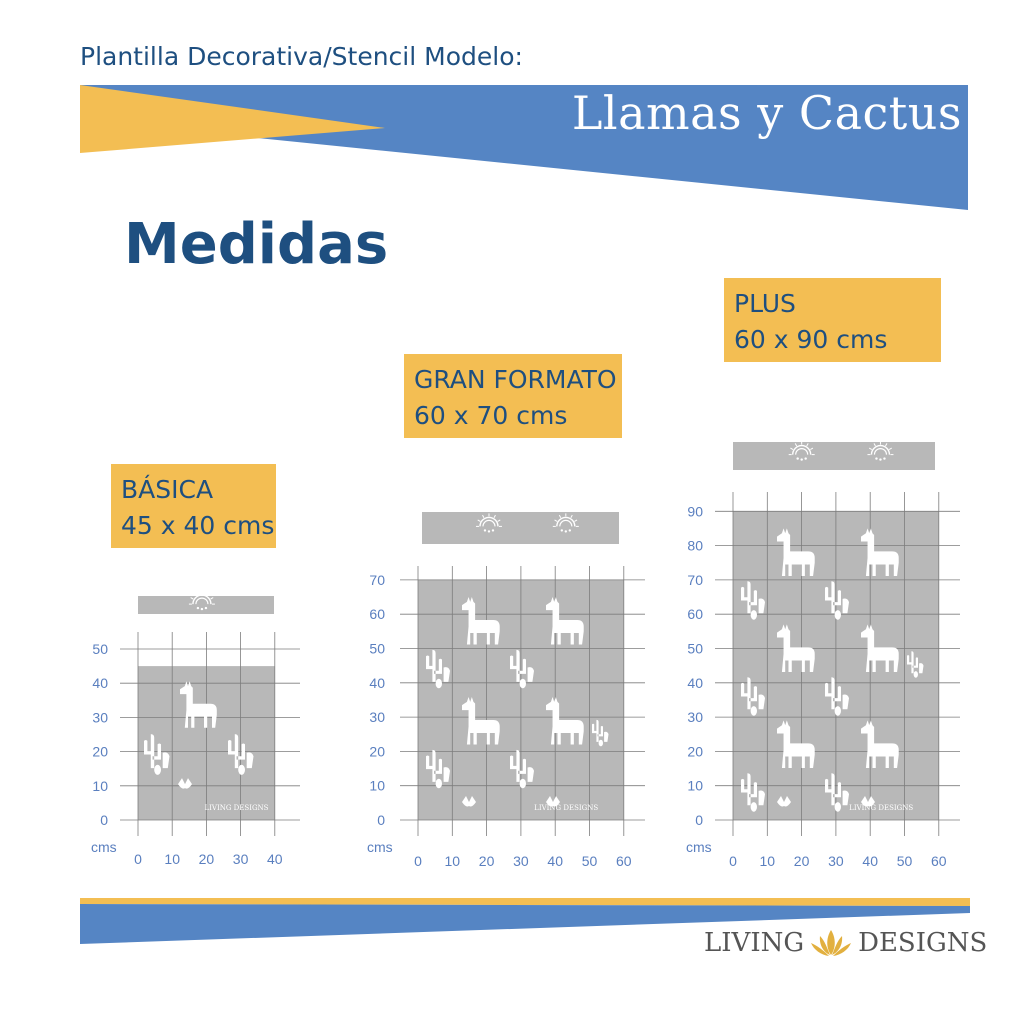 This screenshot has width=1024, height=1024. Describe the element at coordinates (834, 456) in the screenshot. I see `border-strip` at that location.